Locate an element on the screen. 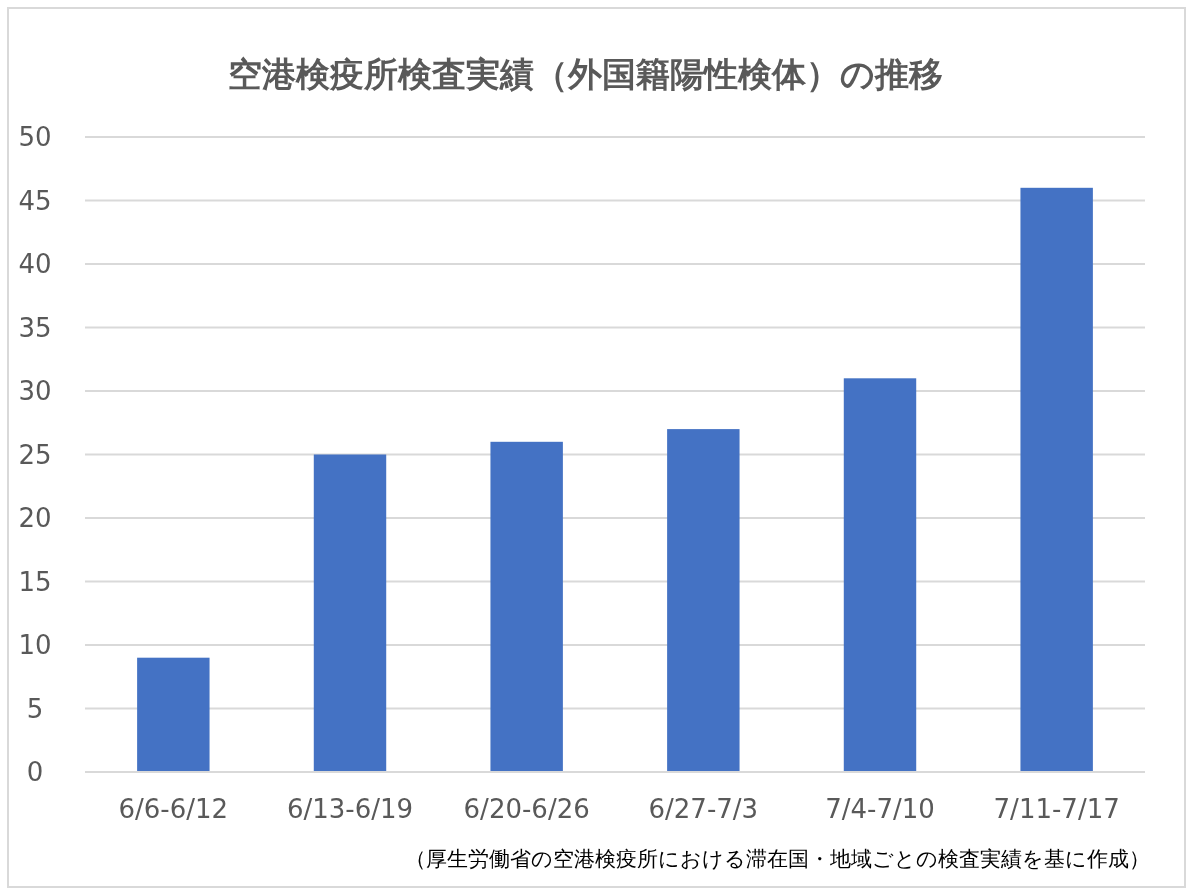  x-tick-label: 7/4-7/10 is located at coordinates (880, 809).